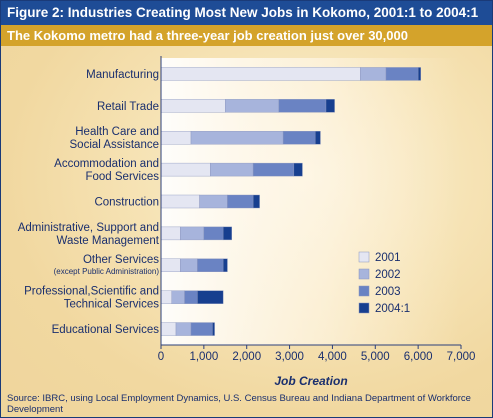 Image resolution: width=493 pixels, height=418 pixels. I want to click on category-label: Health Care and Social Assistance, so click(115, 138).